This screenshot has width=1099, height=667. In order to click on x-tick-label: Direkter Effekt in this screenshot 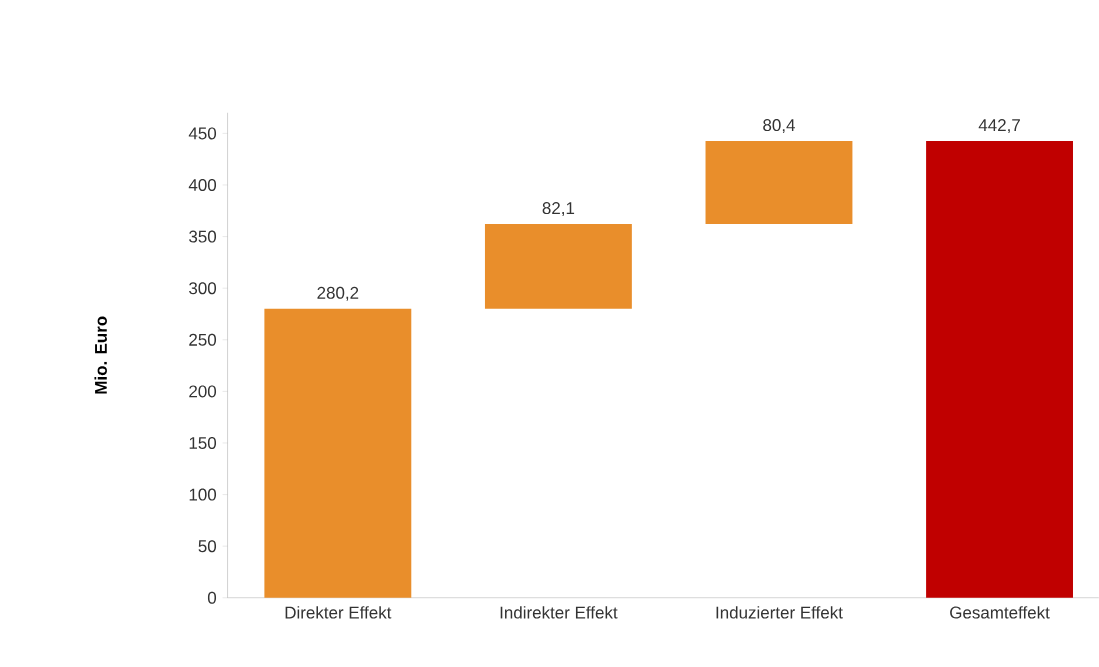, I will do `click(338, 612)`.